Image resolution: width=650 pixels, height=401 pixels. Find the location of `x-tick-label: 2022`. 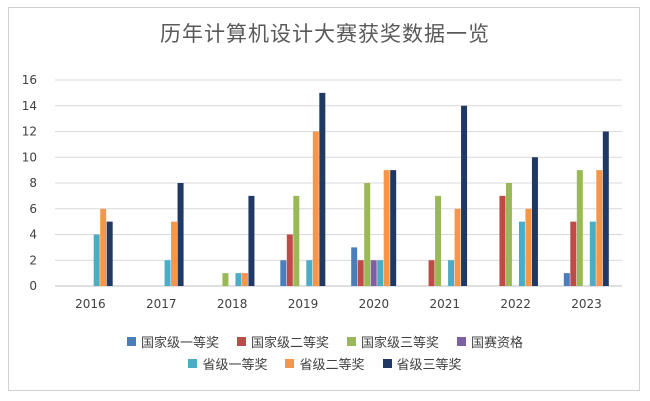

x-tick-label: 2022 is located at coordinates (515, 304).